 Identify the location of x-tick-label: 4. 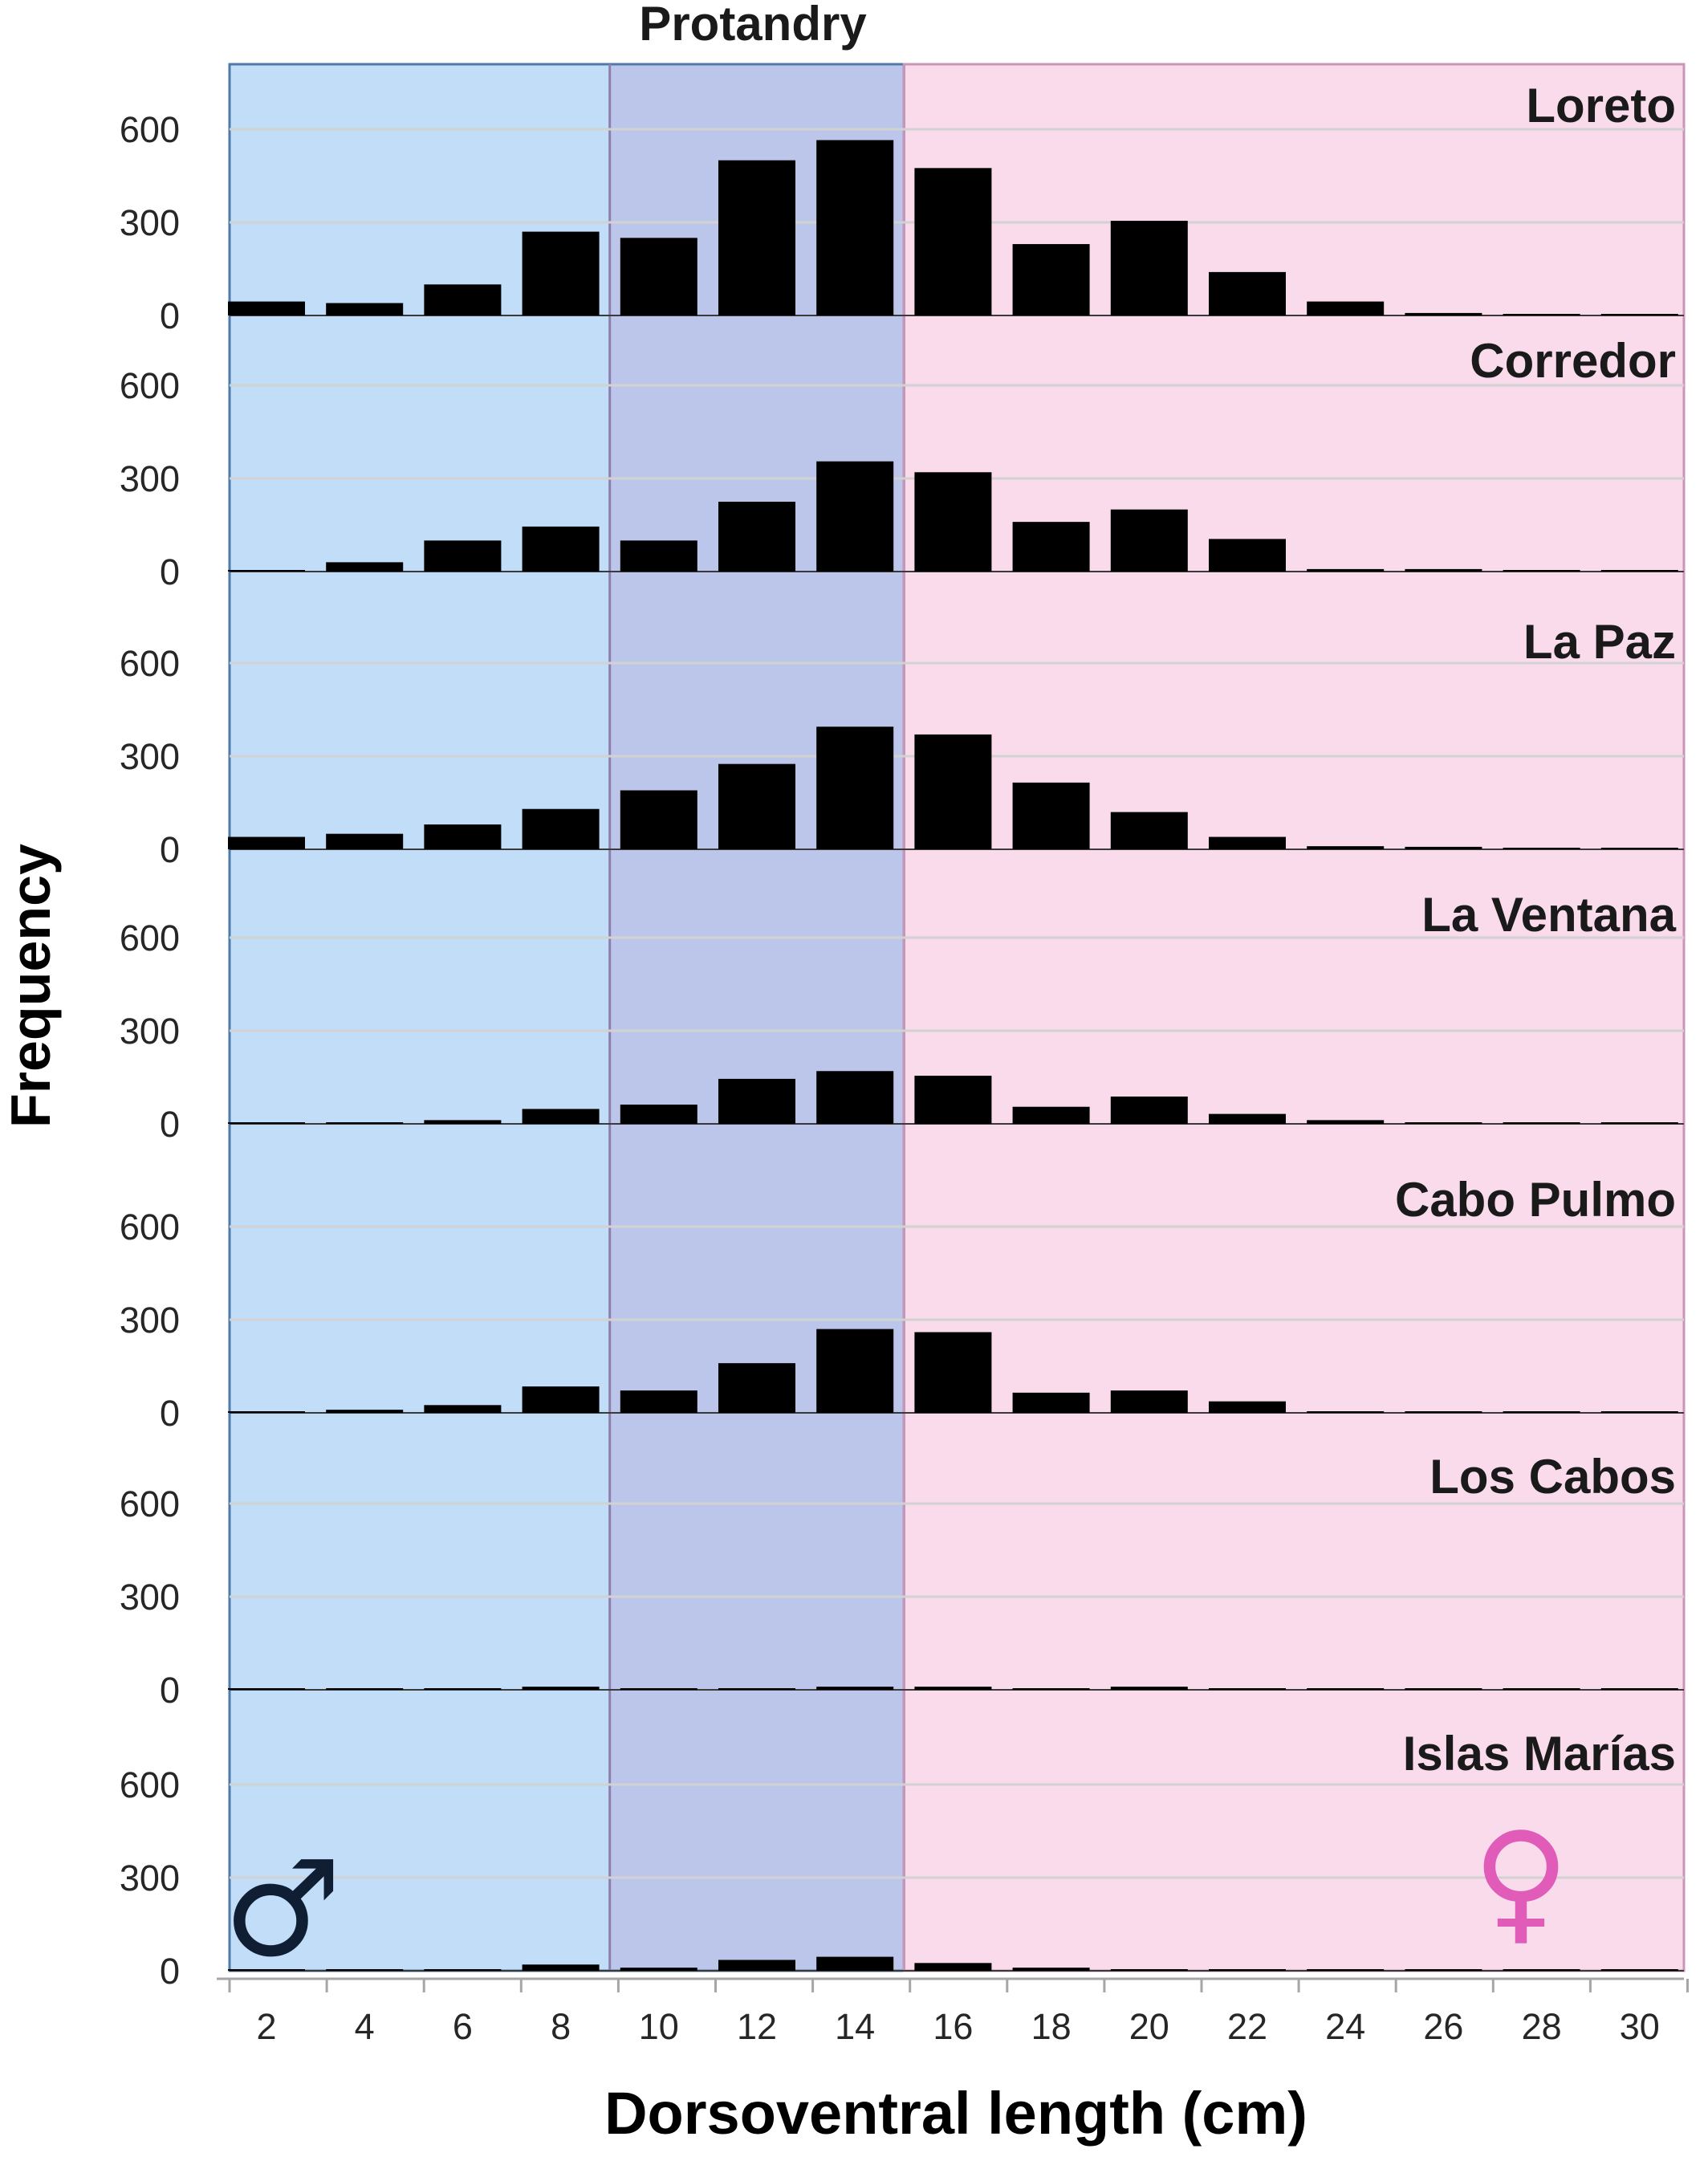
(365, 2027).